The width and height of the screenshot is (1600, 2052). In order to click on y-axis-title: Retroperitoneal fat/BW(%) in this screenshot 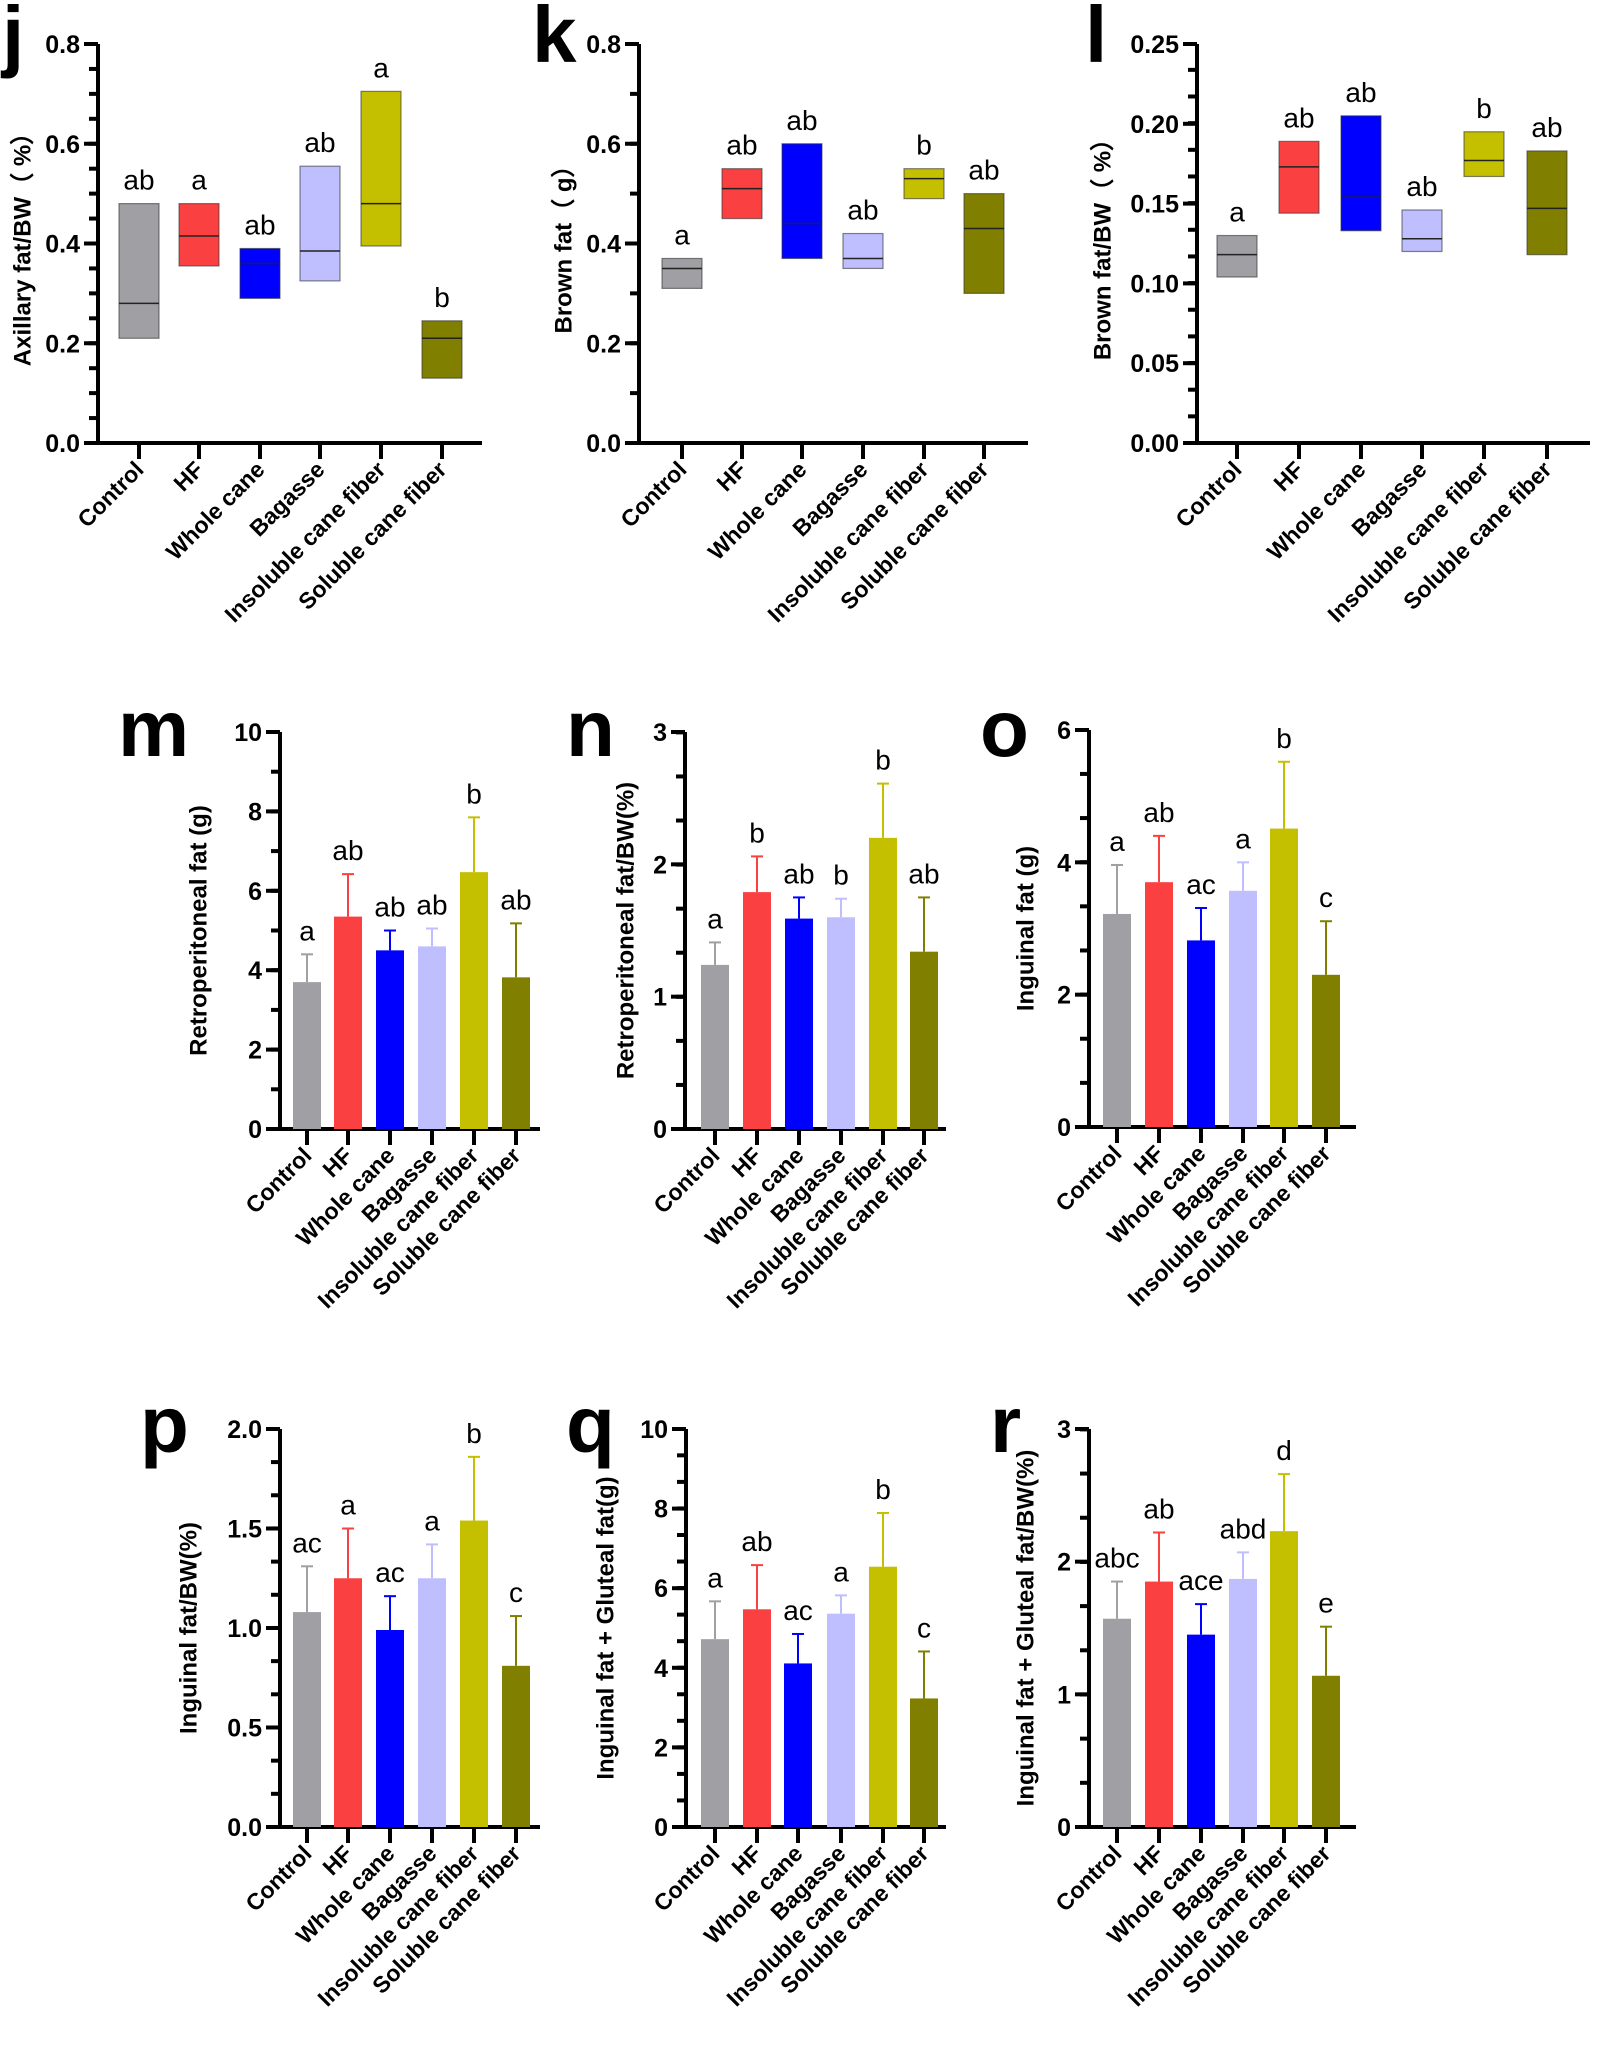, I will do `click(625, 930)`.